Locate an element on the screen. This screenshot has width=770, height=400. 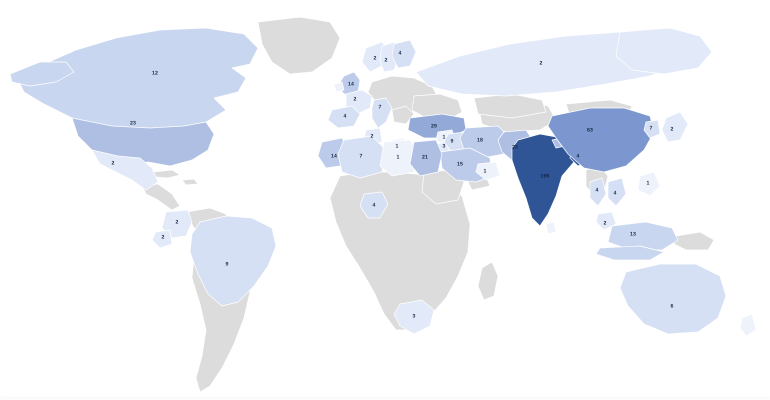
country-oman is located at coordinates (488, 171).